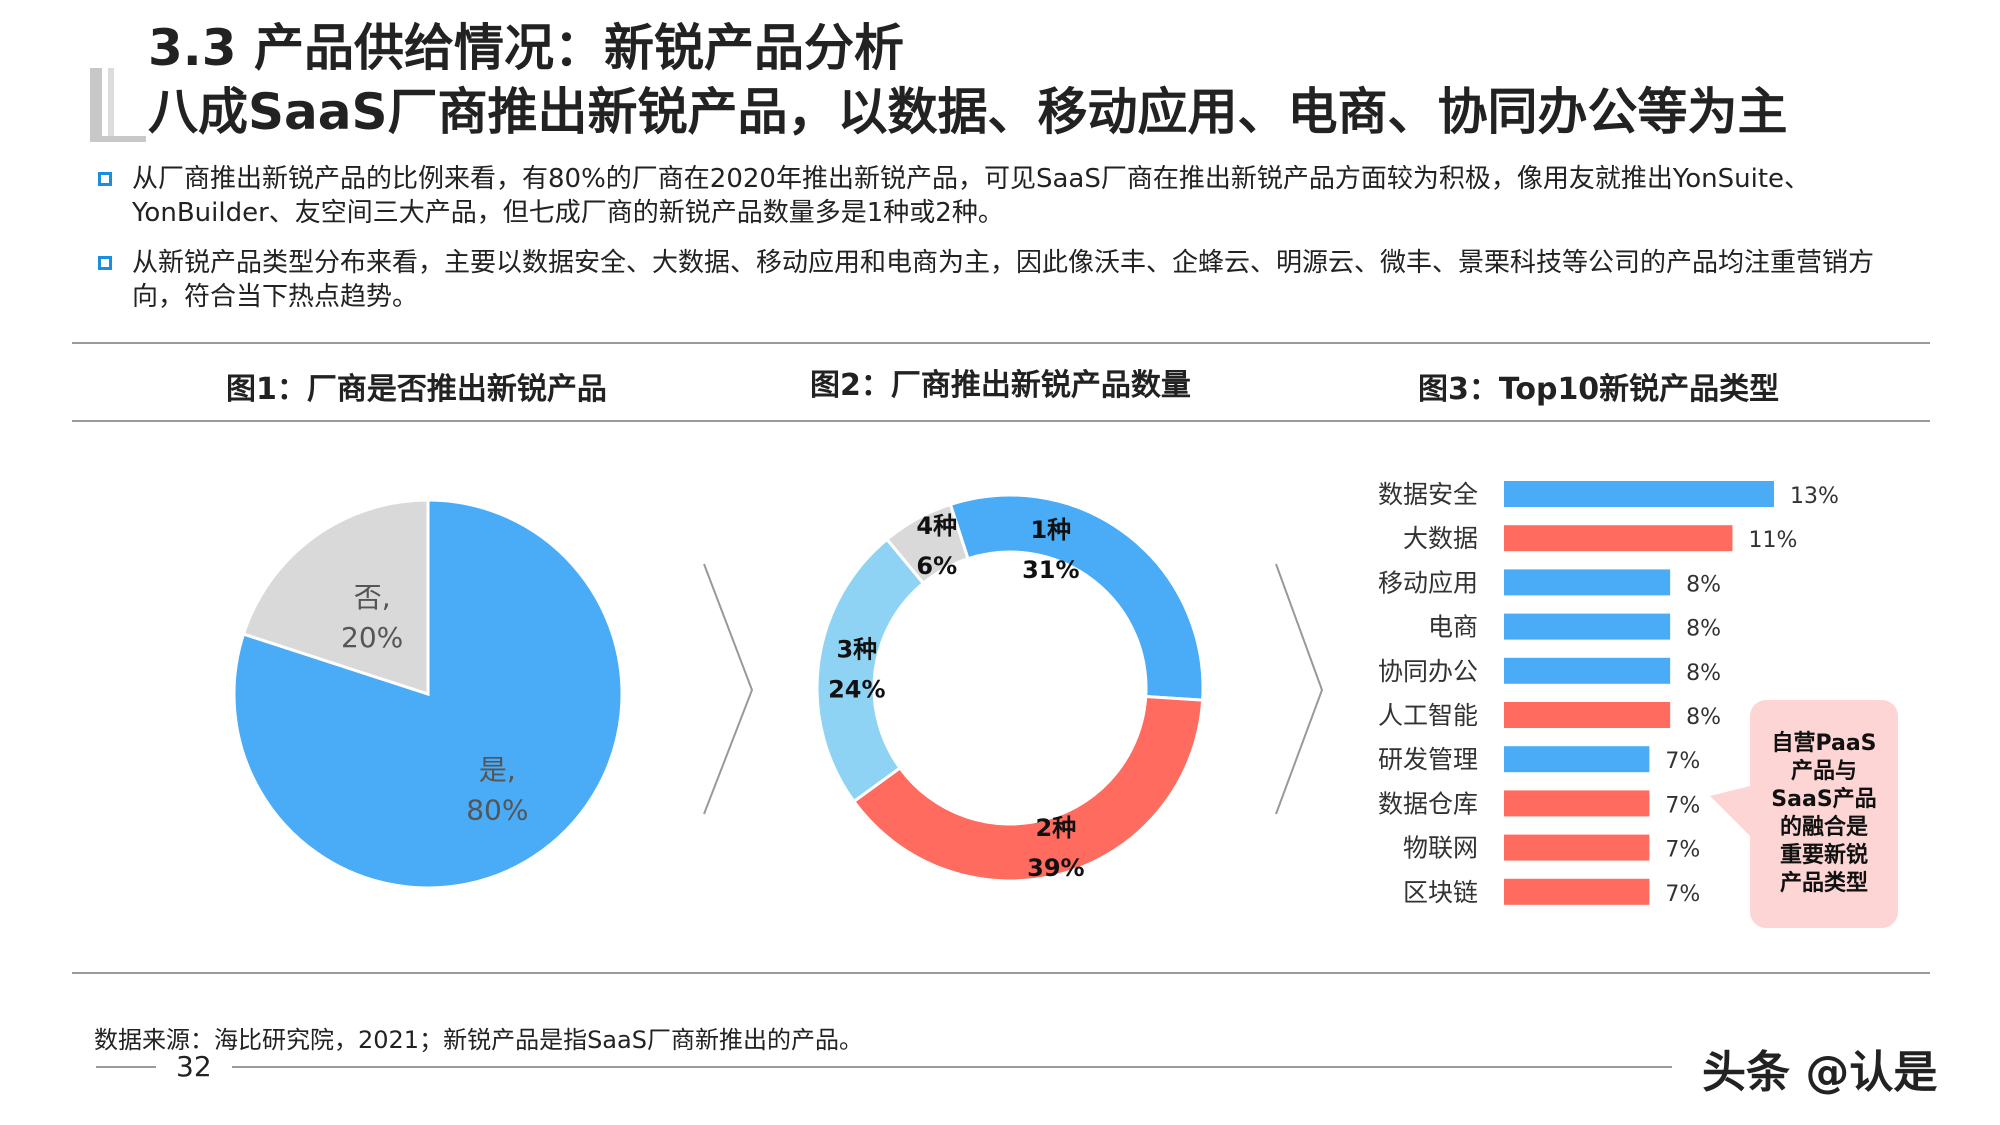 The height and width of the screenshot is (1125, 2000). I want to click on bar-value-label-1: 11%, so click(1772, 540).